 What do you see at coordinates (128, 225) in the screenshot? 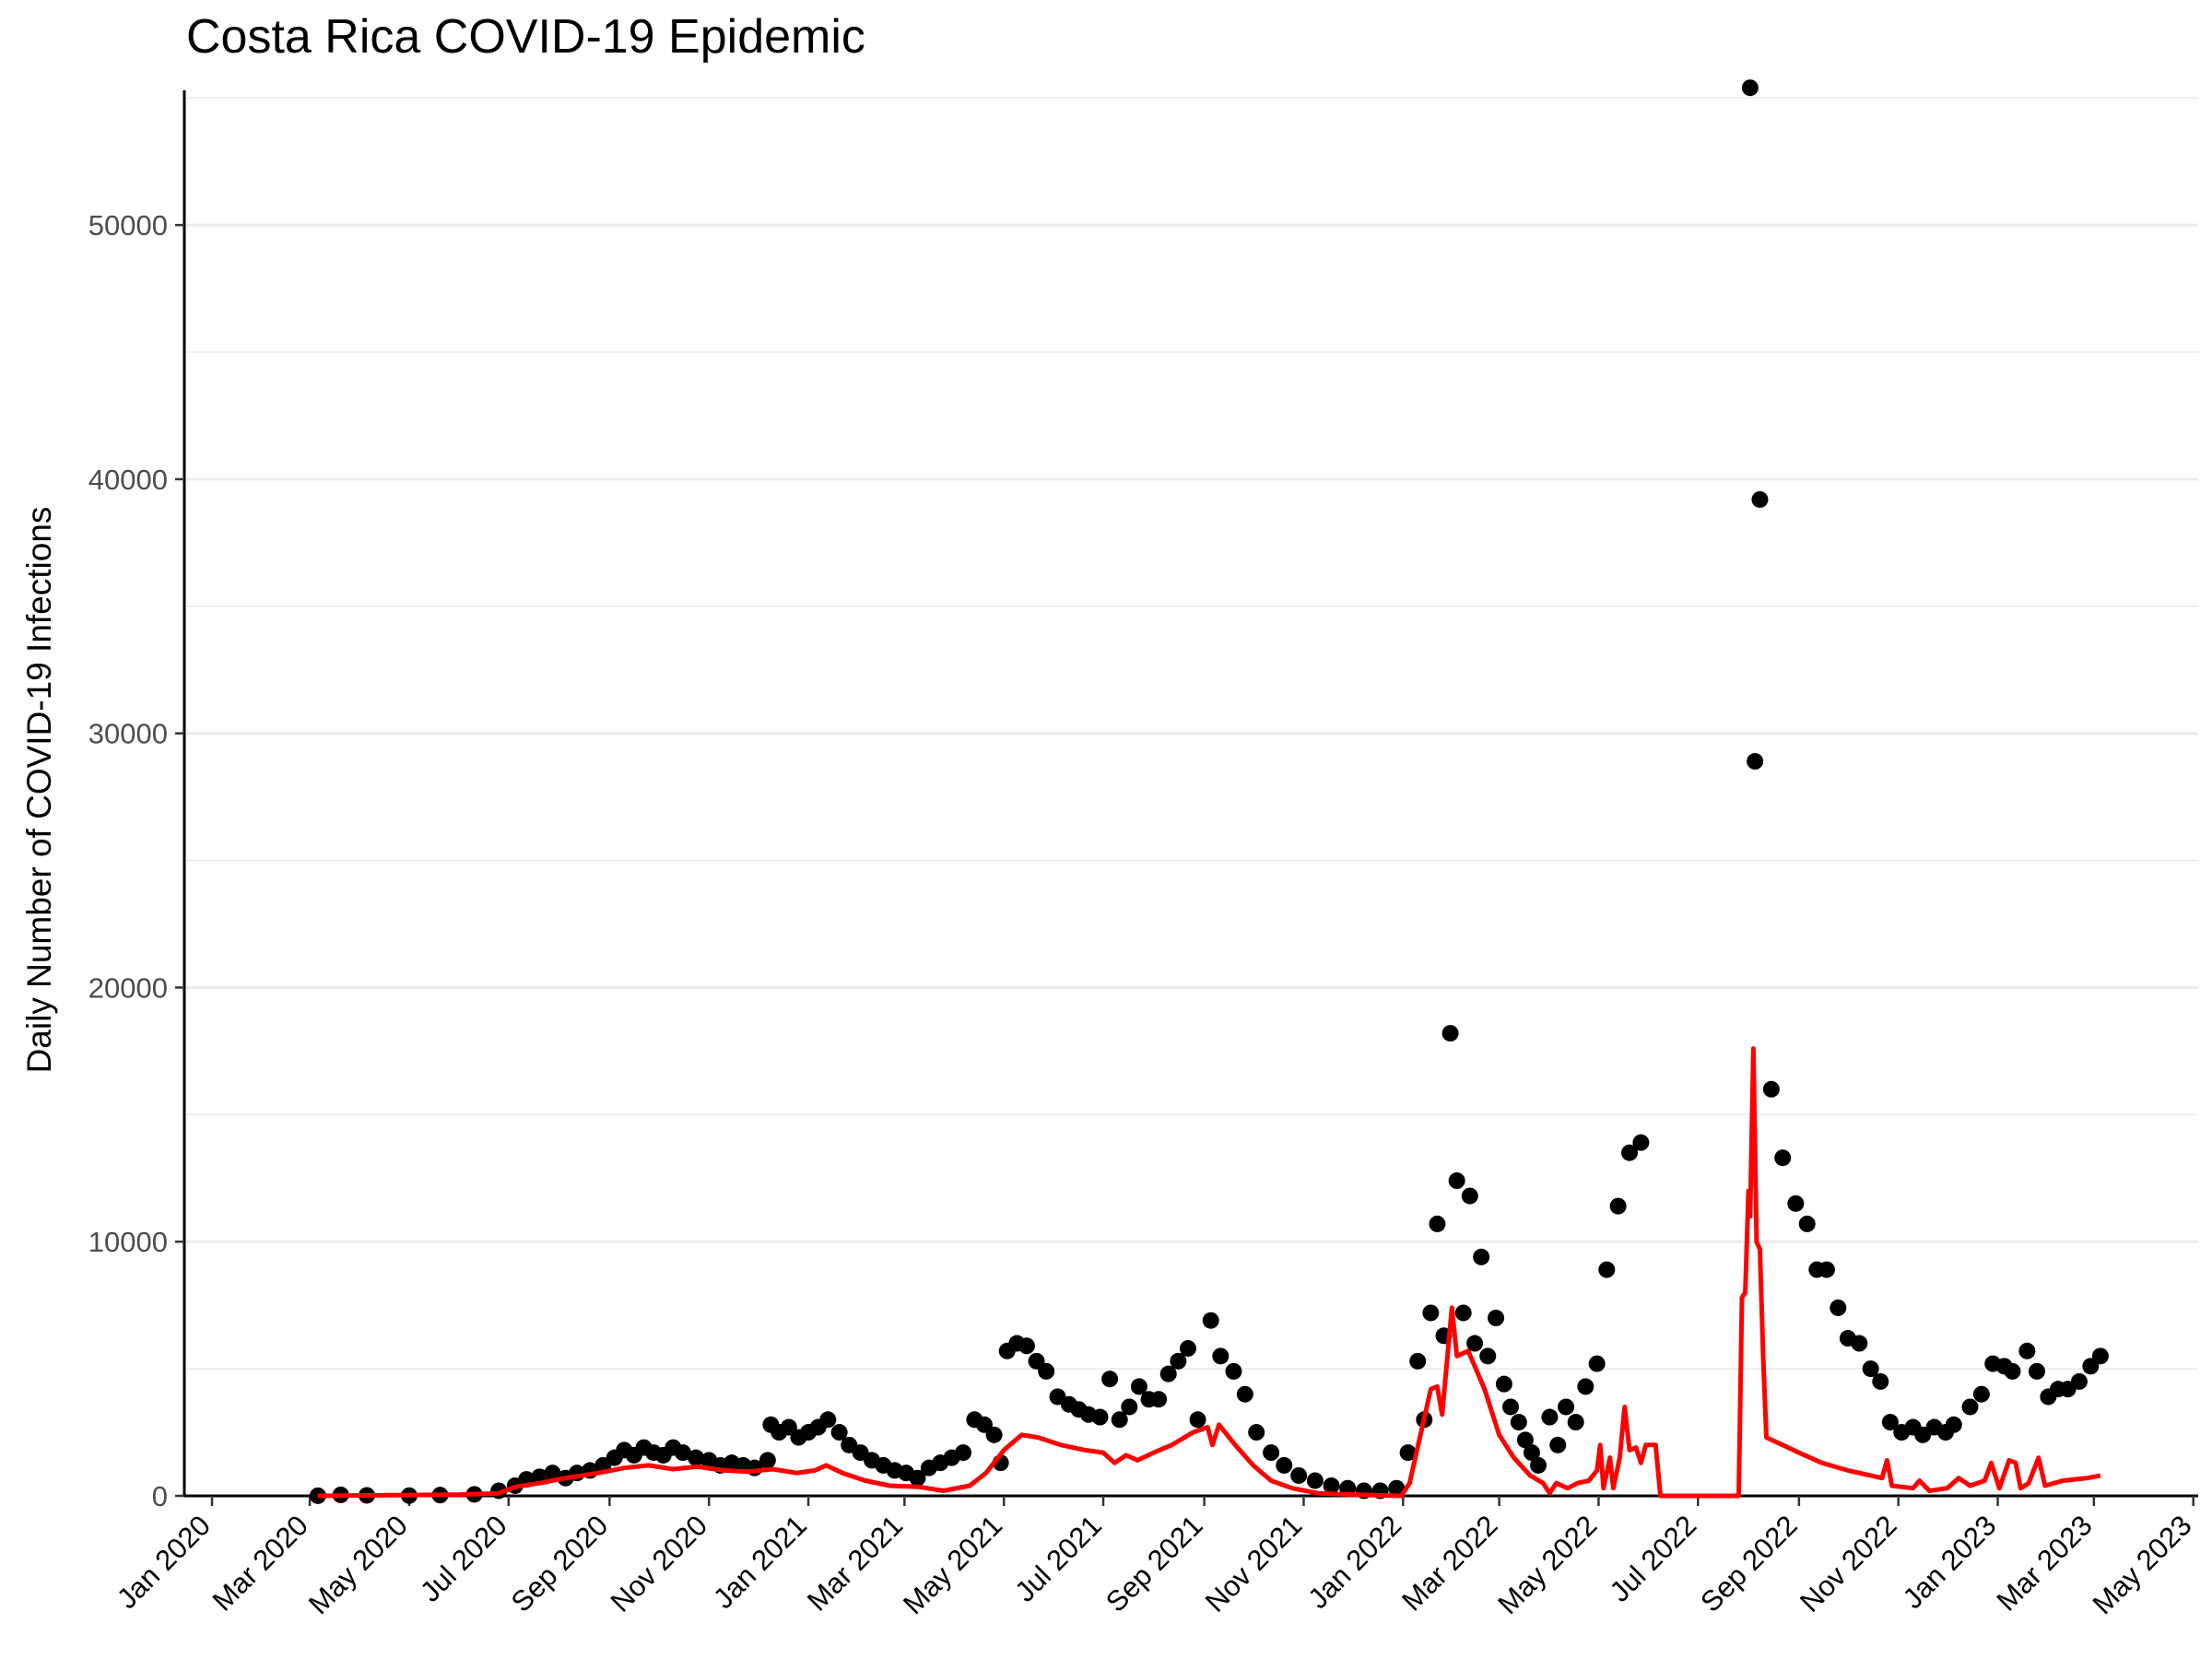
I see `y-tick-label: 50000` at bounding box center [128, 225].